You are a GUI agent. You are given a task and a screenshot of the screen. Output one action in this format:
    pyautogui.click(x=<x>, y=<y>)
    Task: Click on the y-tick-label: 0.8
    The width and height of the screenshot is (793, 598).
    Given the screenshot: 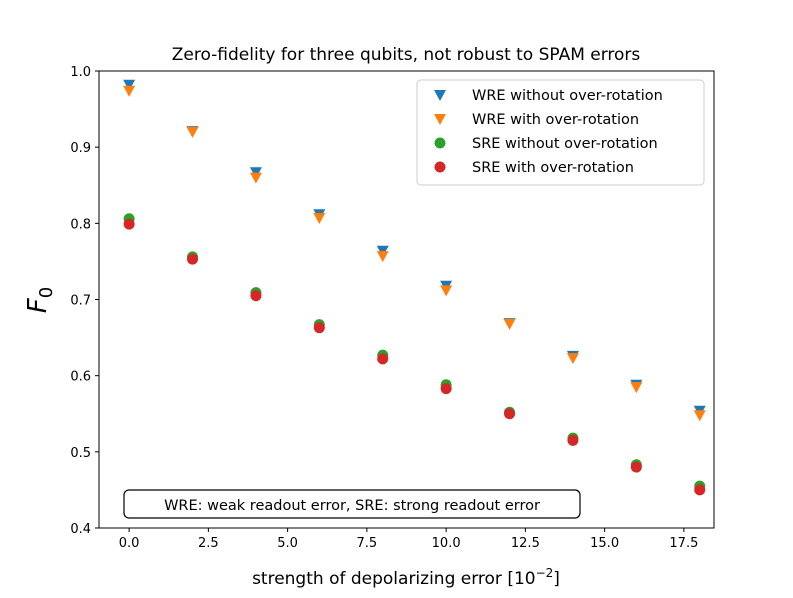 What is the action you would take?
    pyautogui.click(x=80, y=224)
    